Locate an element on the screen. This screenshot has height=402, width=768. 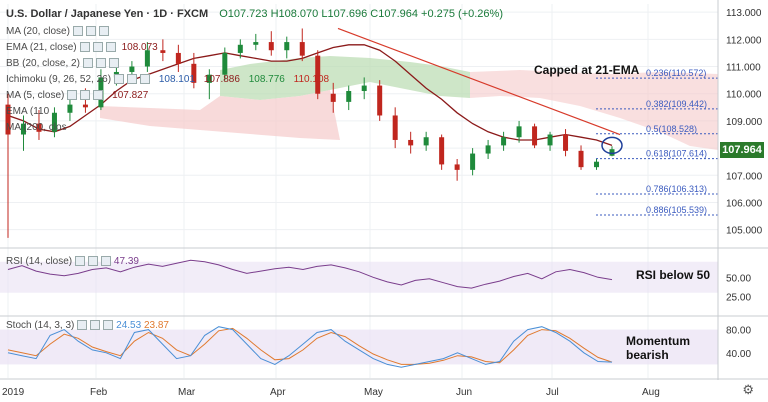
indicator-label: MA (5, close) is located at coordinates (35, 95).